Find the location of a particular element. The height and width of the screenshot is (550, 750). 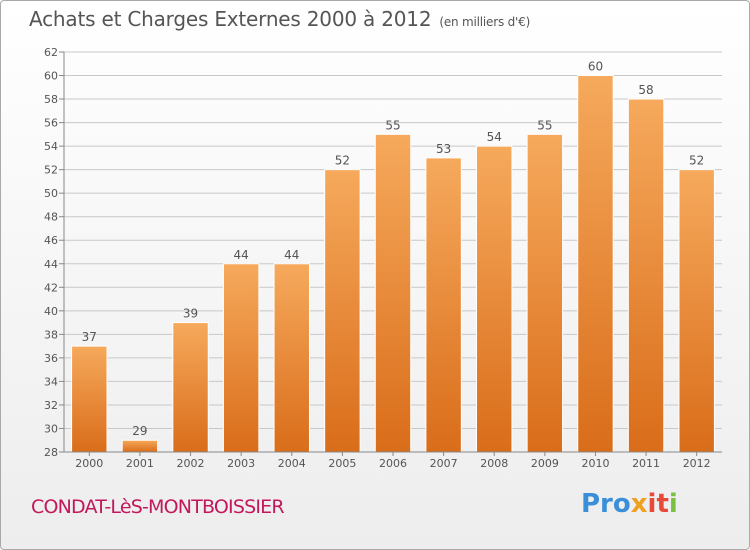

x-tick-label: 2009 is located at coordinates (545, 463).